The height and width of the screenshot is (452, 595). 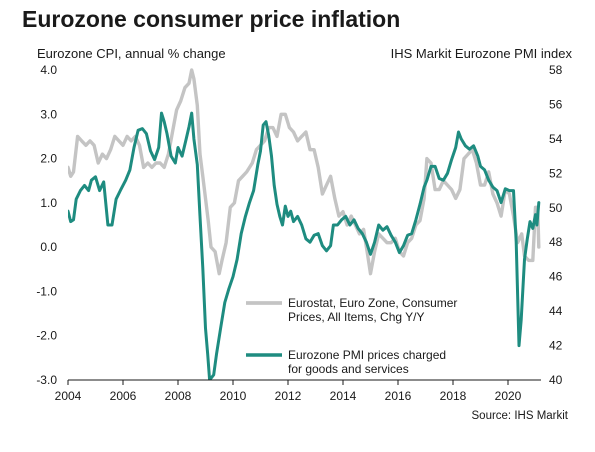 What do you see at coordinates (46, 336) in the screenshot?
I see `left-tick-label: -2.0` at bounding box center [46, 336].